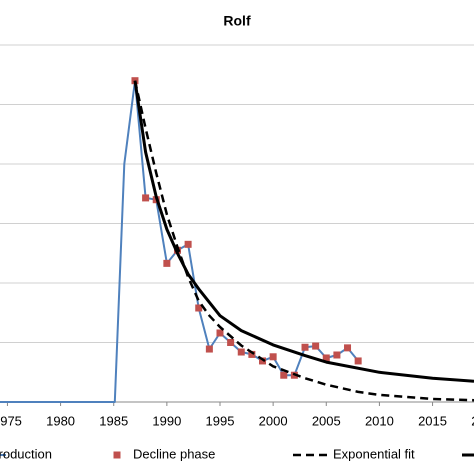 The width and height of the screenshot is (474, 474). Describe the element at coordinates (379, 420) in the screenshot. I see `x-tick-label: 2010` at that location.